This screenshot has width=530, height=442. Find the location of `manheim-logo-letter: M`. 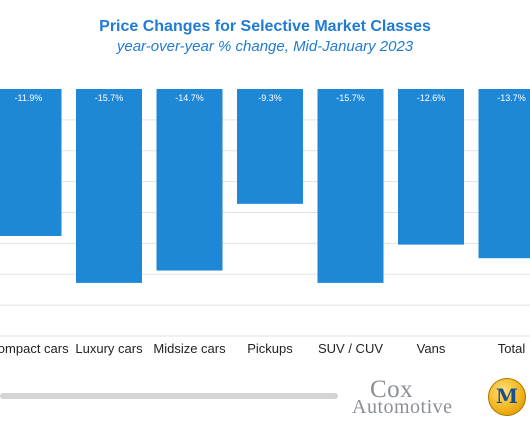

manheim-logo-letter: M is located at coordinates (507, 396).